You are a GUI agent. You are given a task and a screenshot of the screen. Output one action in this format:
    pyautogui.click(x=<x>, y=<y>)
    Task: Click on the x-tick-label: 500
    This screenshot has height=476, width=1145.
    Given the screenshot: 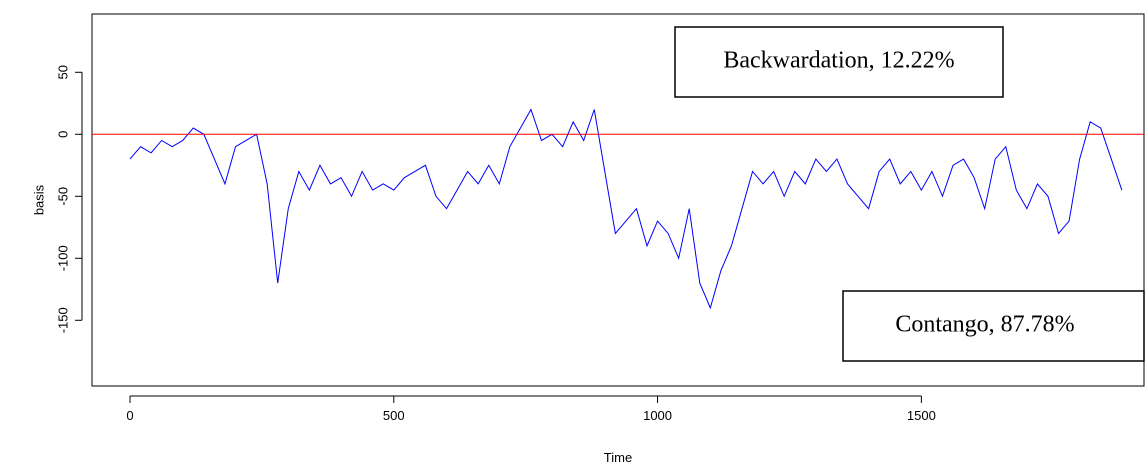 What is the action you would take?
    pyautogui.click(x=394, y=415)
    